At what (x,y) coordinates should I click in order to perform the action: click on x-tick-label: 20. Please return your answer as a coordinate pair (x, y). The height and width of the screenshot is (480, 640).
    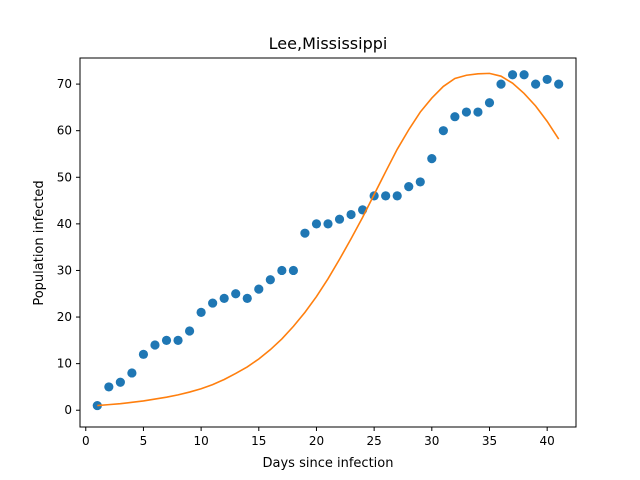
    Looking at the image, I should click on (316, 441).